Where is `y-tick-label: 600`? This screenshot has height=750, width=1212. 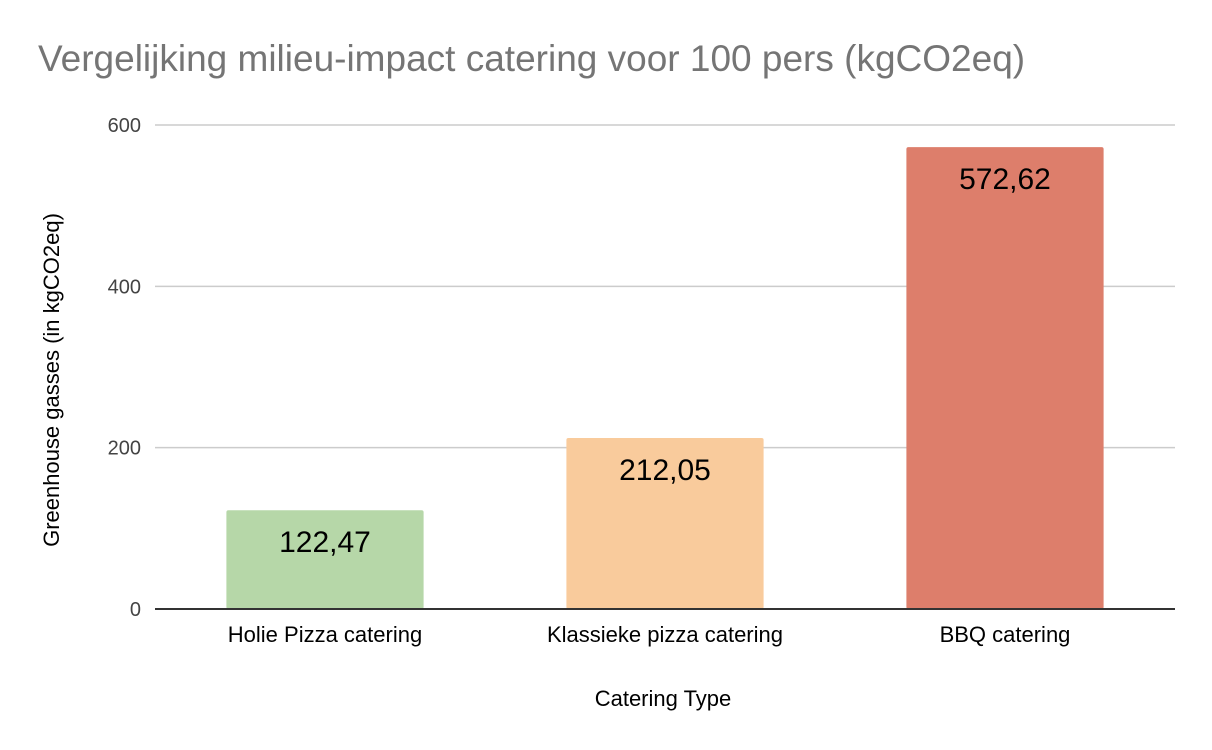 y-tick-label: 600 is located at coordinates (124, 126).